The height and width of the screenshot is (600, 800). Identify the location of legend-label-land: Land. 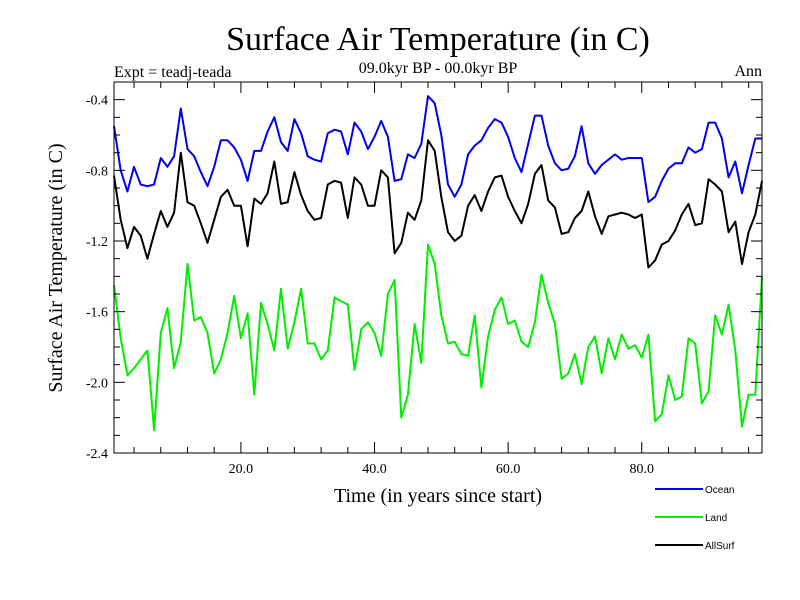
(716, 518).